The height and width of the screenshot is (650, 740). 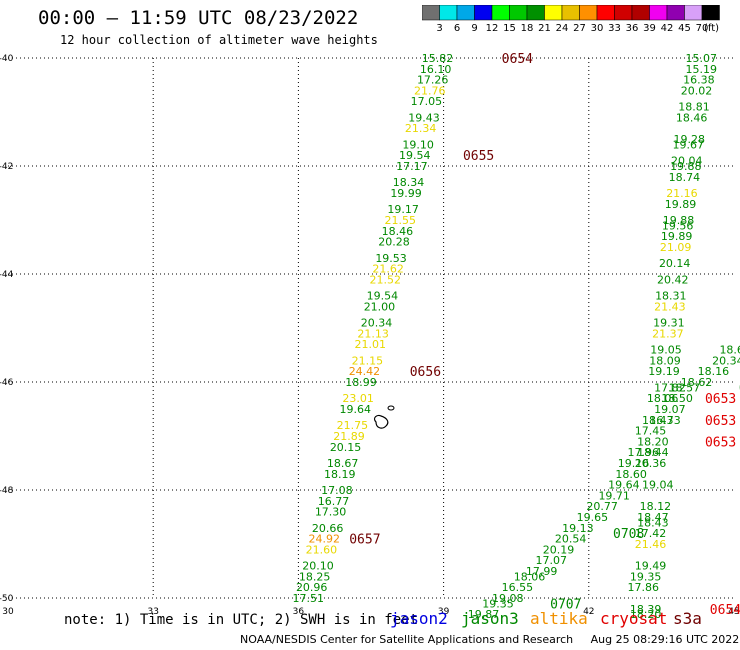 What do you see at coordinates (427, 101) in the screenshot?
I see `swh-value: 17.05` at bounding box center [427, 101].